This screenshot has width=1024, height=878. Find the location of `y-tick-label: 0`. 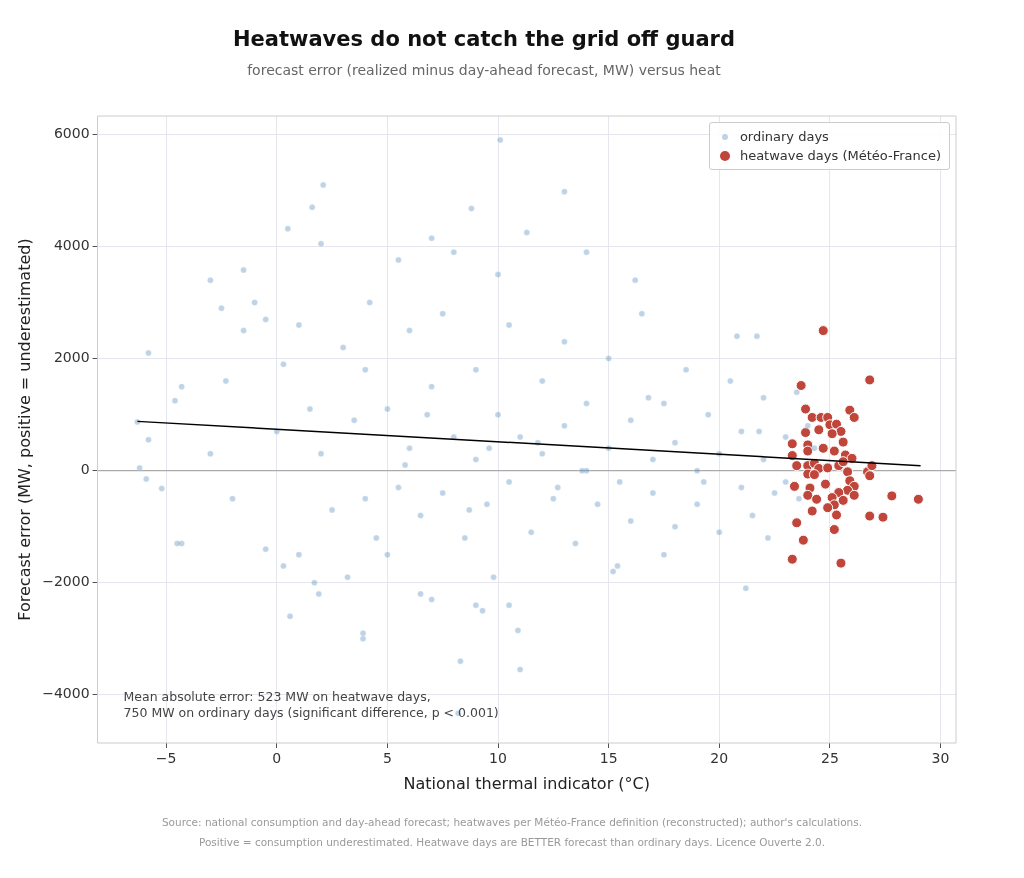

y-tick-label: 0 is located at coordinates (85, 469).